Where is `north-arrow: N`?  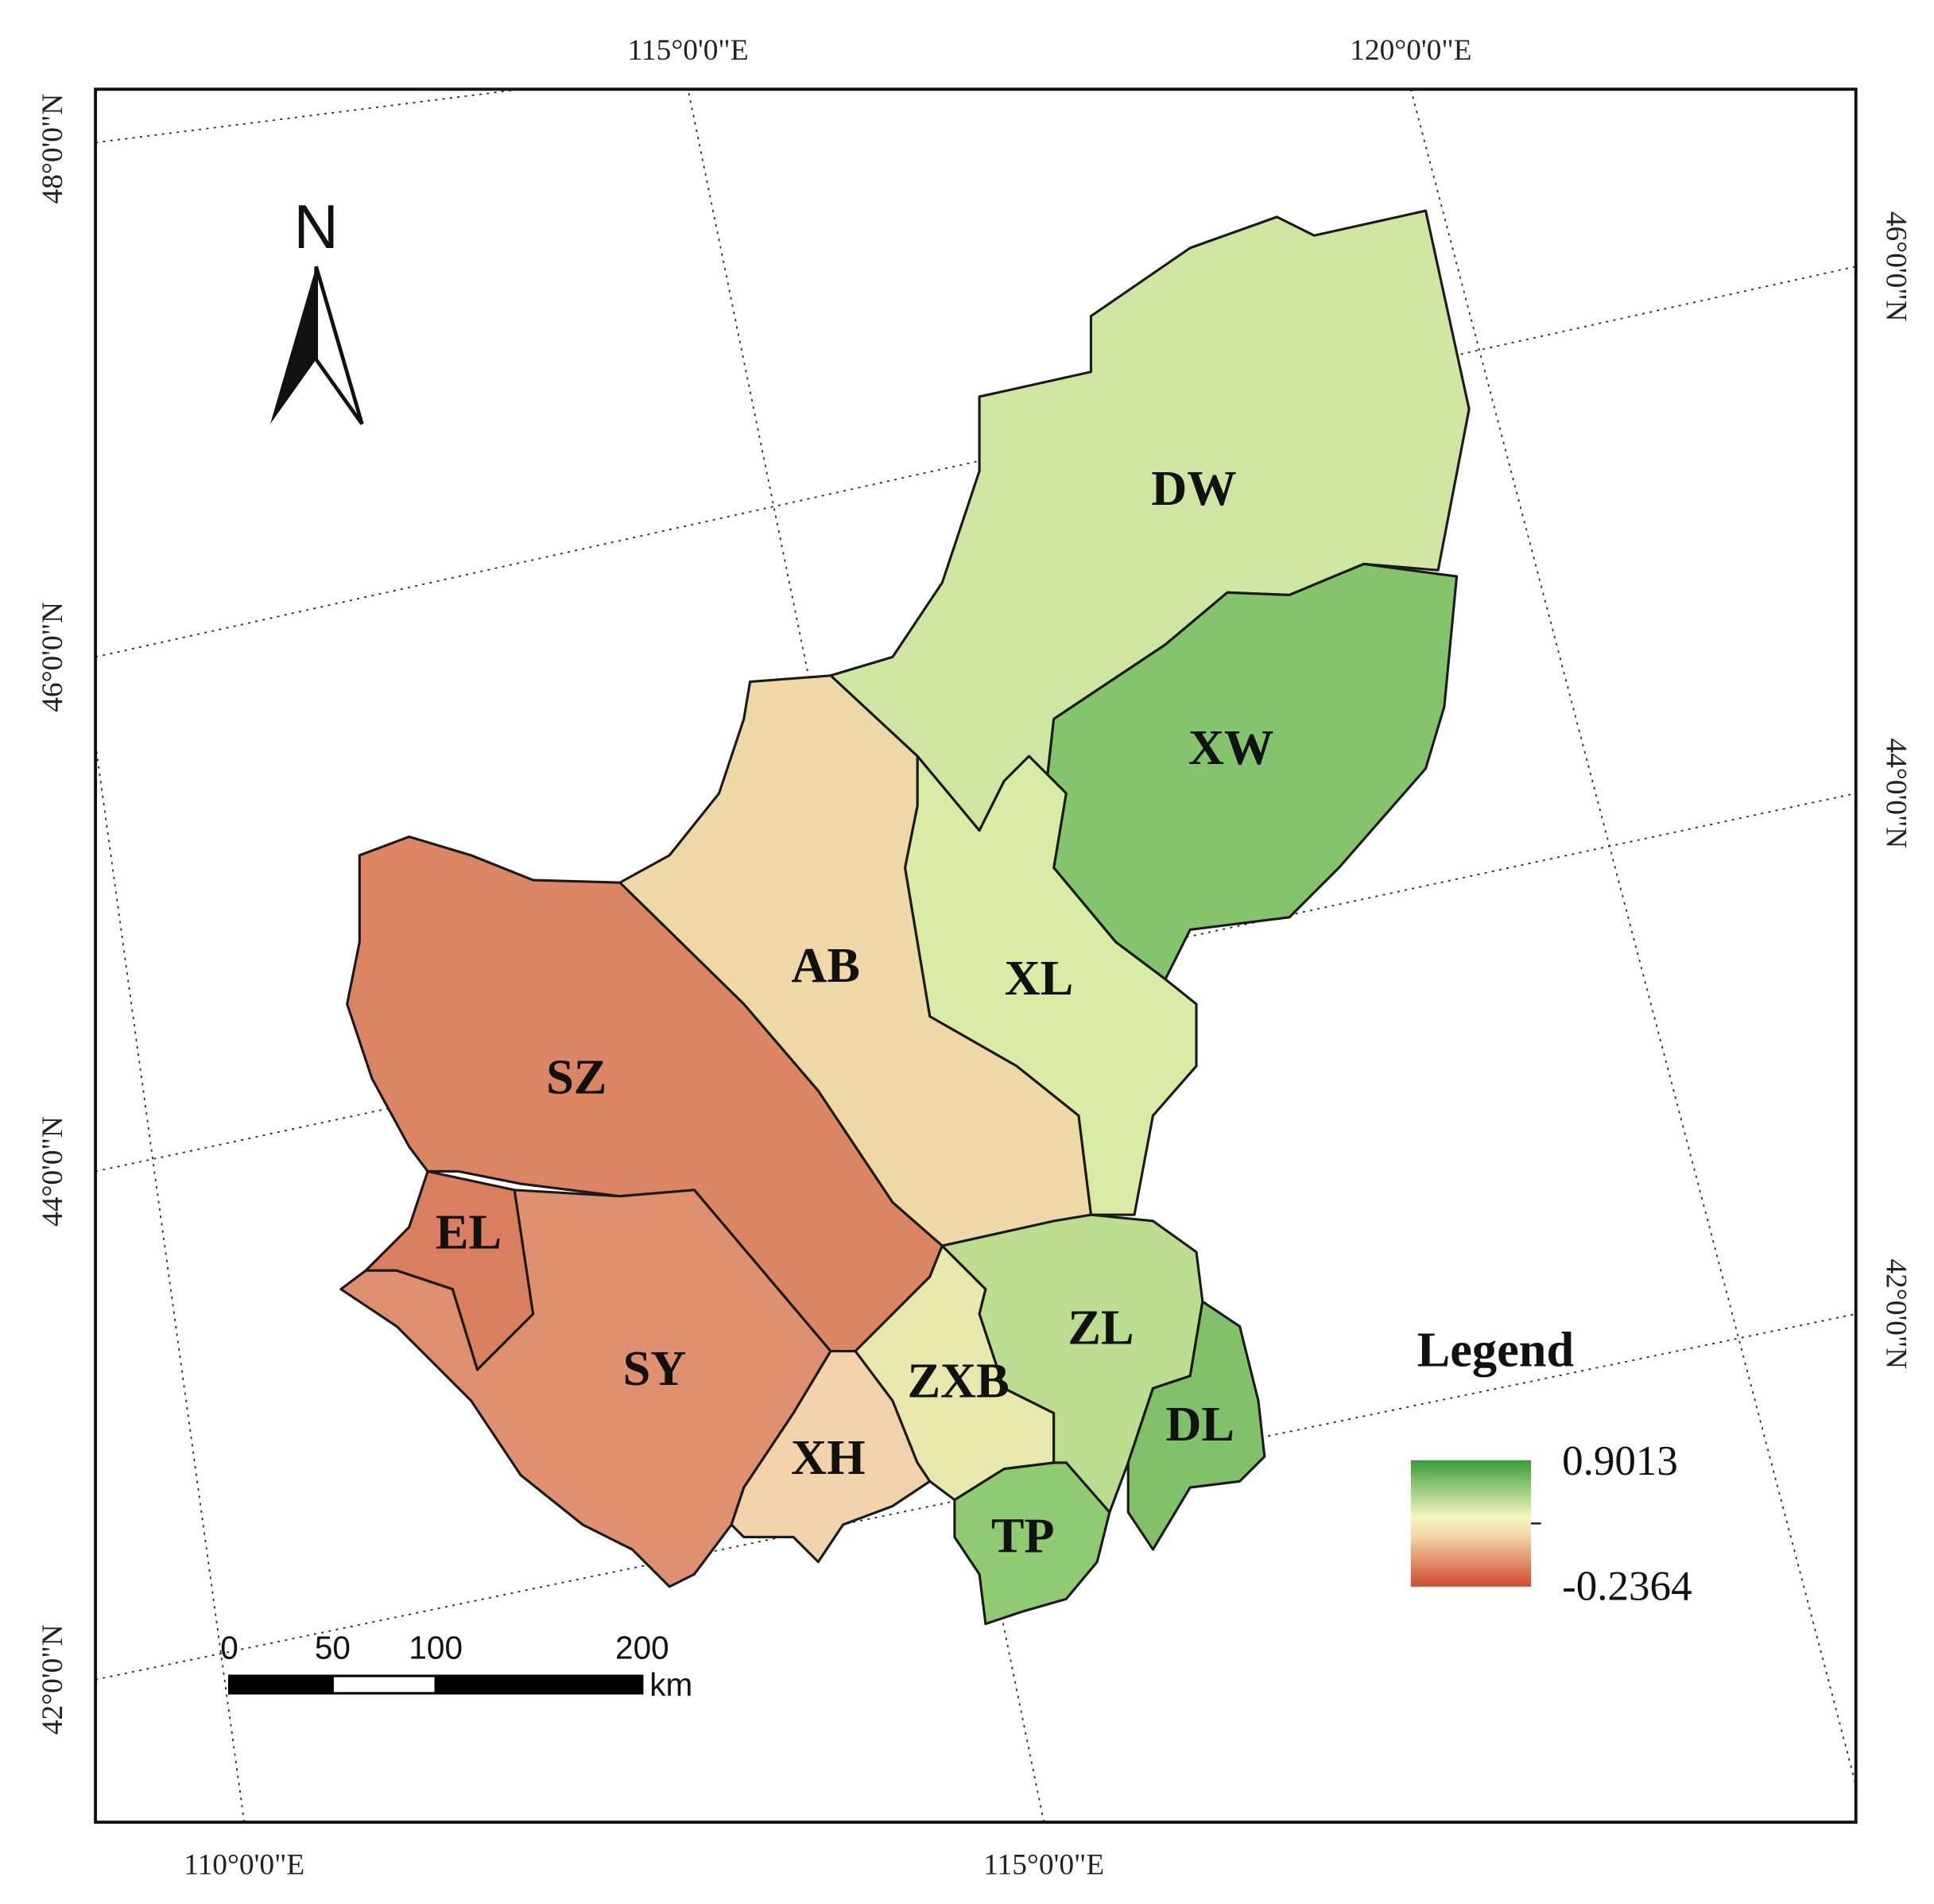 north-arrow: N is located at coordinates (316, 308).